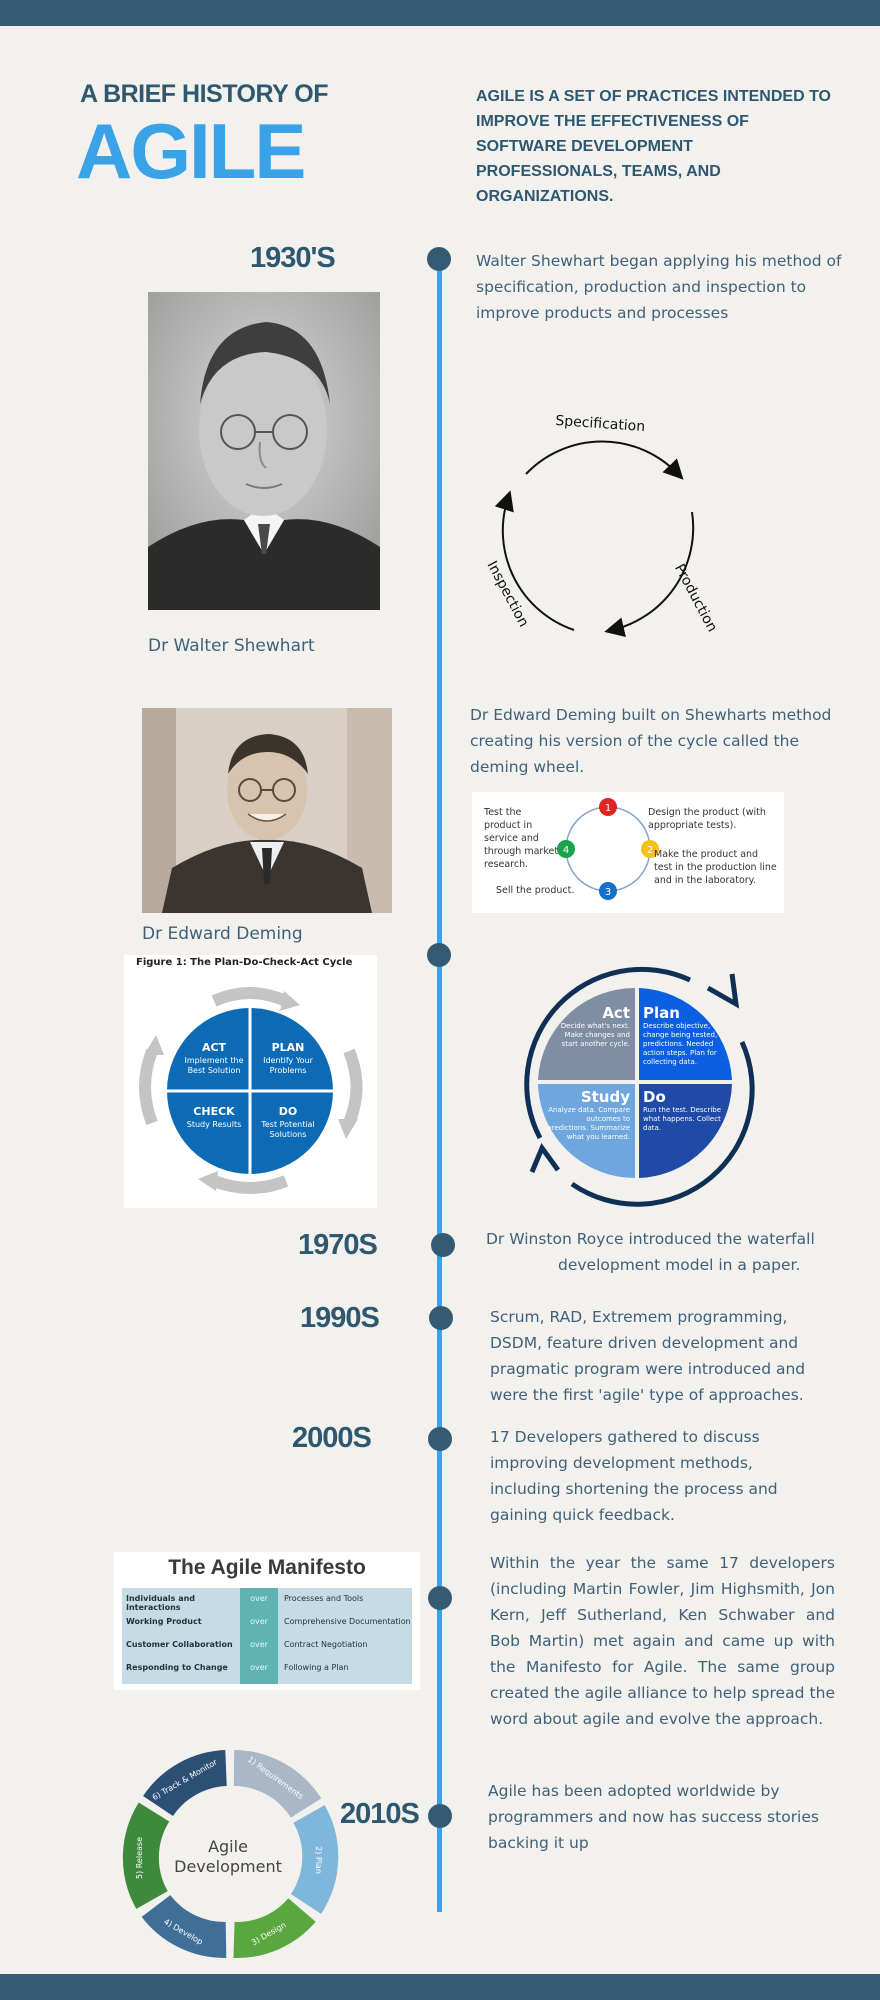 Image resolution: width=880 pixels, height=2000 pixels. I want to click on pdca-check-label: CHECK, so click(214, 1111).